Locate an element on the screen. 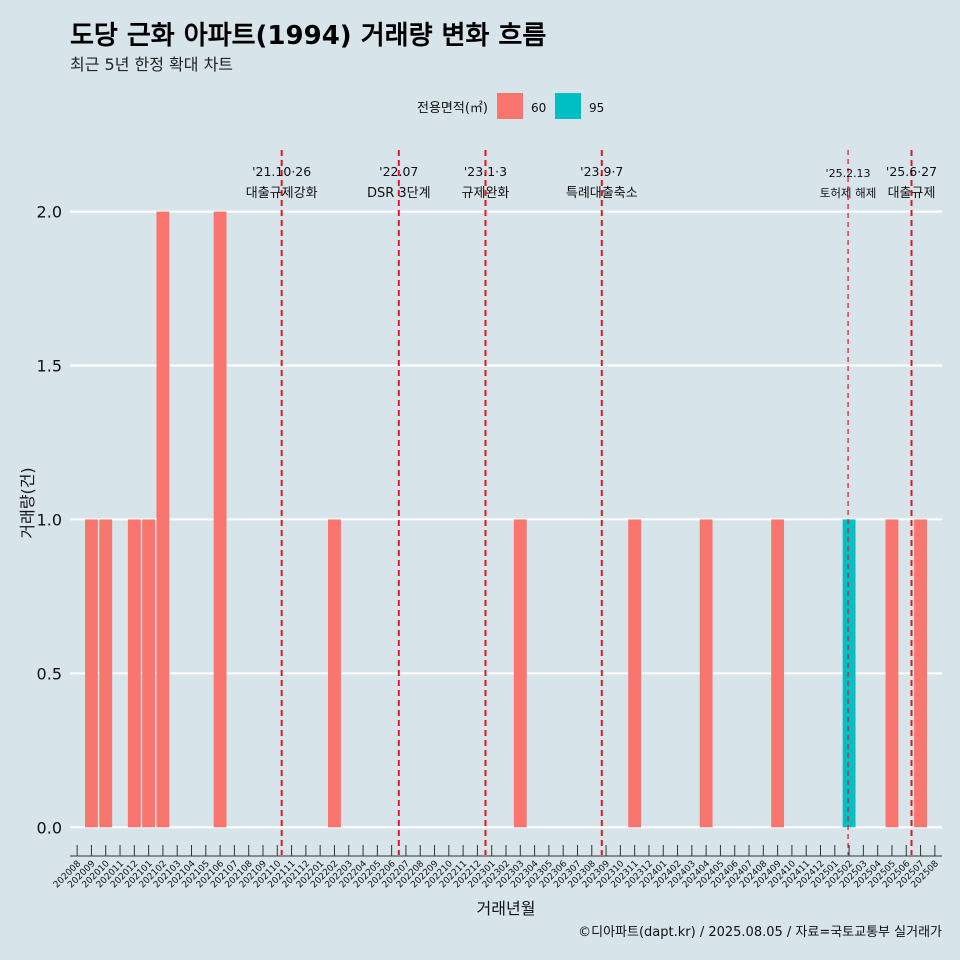 The height and width of the screenshot is (960, 960). event-name-label: DSR 3단계 is located at coordinates (399, 193).